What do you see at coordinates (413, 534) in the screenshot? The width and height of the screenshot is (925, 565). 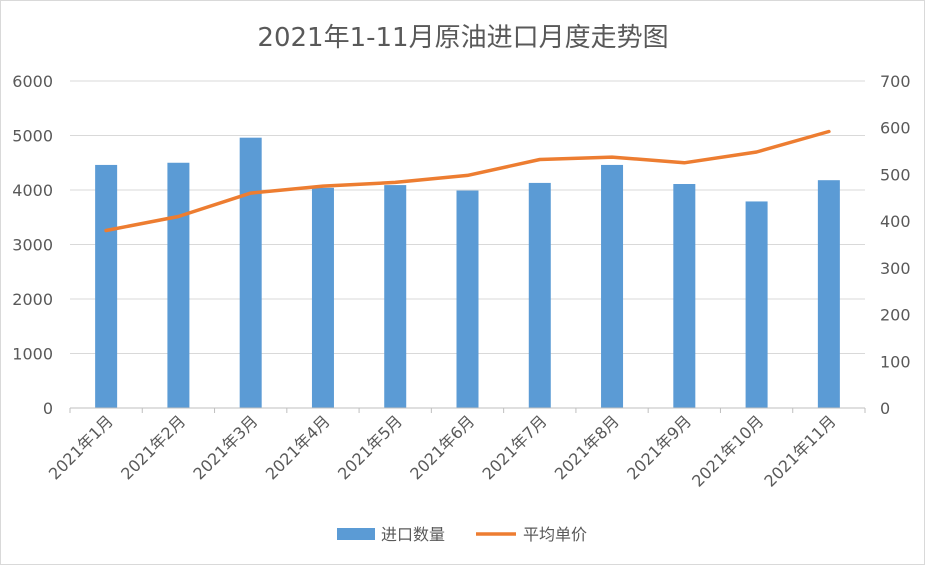 I see `legend-label: 进口数量` at bounding box center [413, 534].